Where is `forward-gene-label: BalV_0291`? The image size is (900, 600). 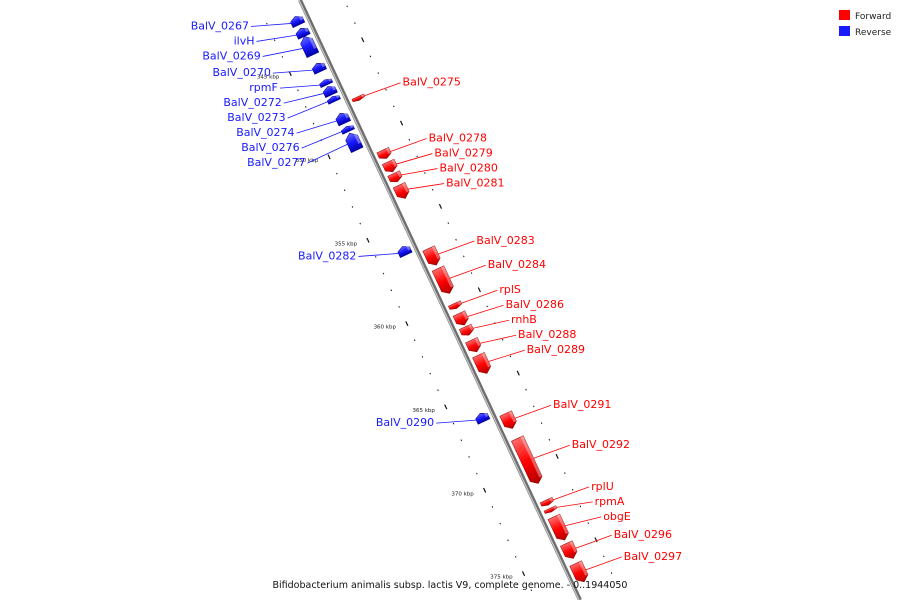 forward-gene-label: BalV_0291 is located at coordinates (582, 404).